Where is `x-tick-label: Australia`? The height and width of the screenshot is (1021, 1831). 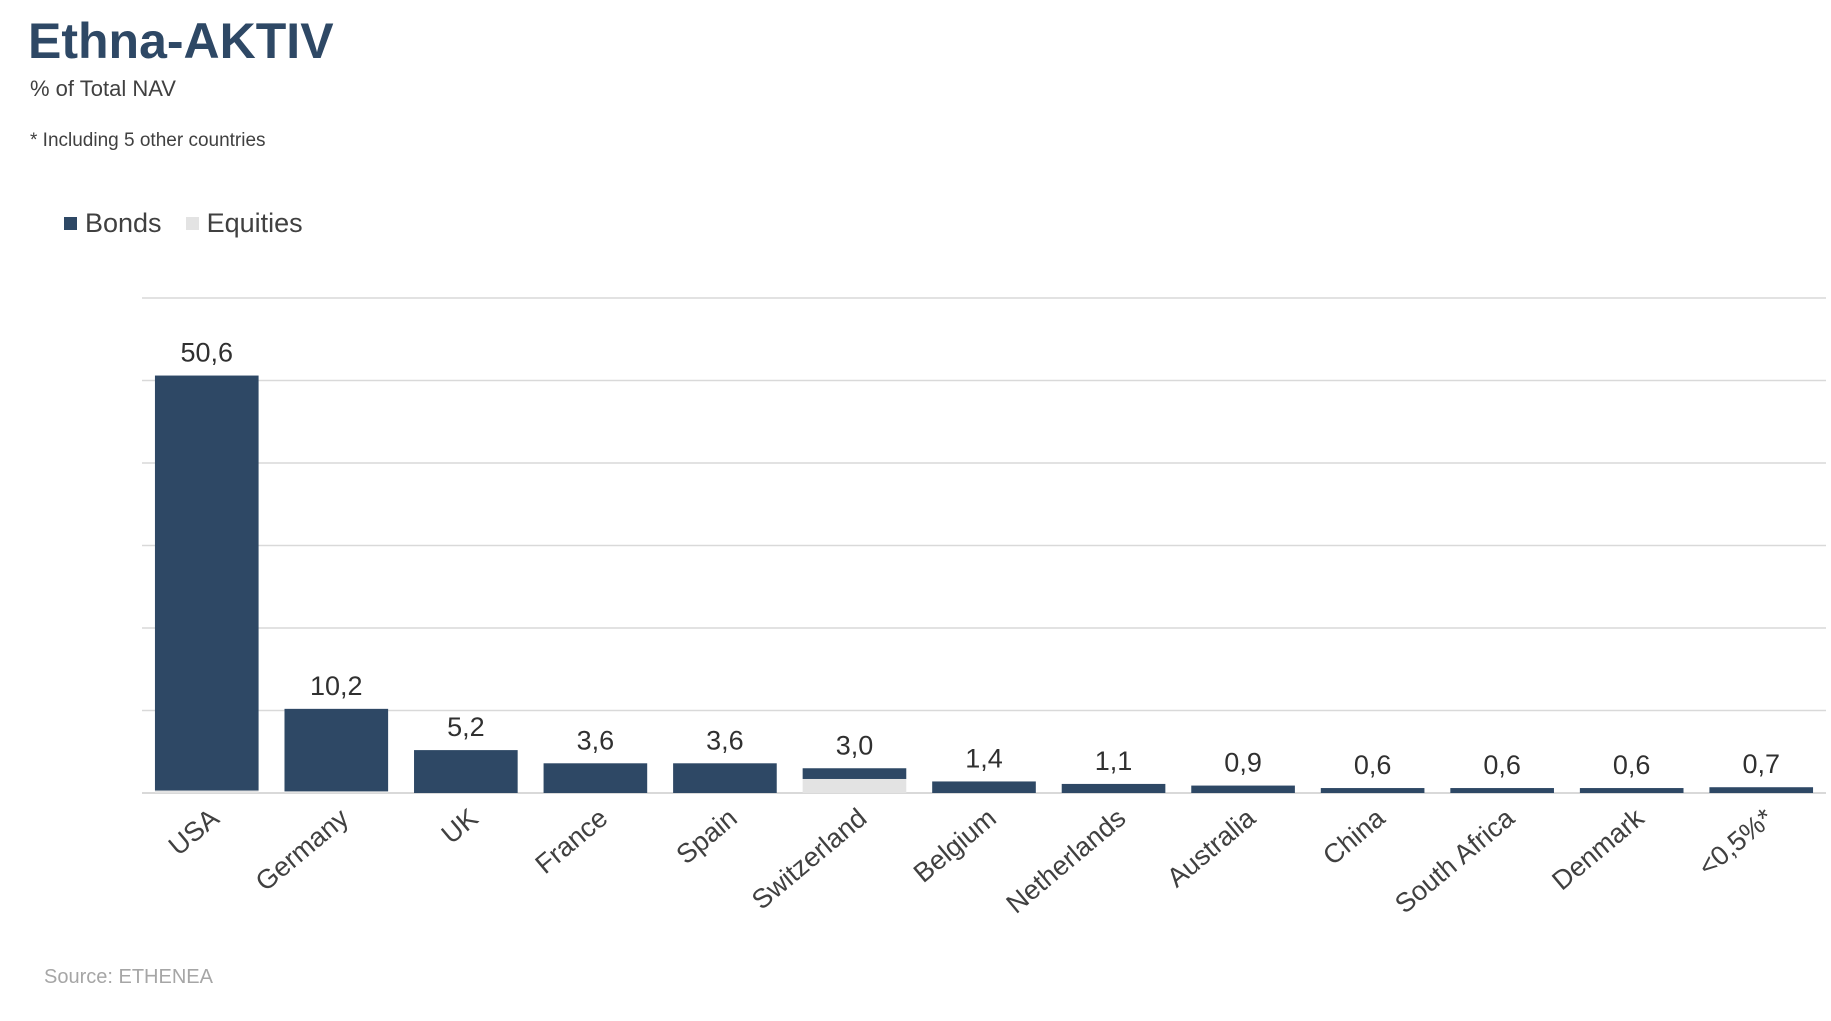
x-tick-label: Australia is located at coordinates (1211, 847).